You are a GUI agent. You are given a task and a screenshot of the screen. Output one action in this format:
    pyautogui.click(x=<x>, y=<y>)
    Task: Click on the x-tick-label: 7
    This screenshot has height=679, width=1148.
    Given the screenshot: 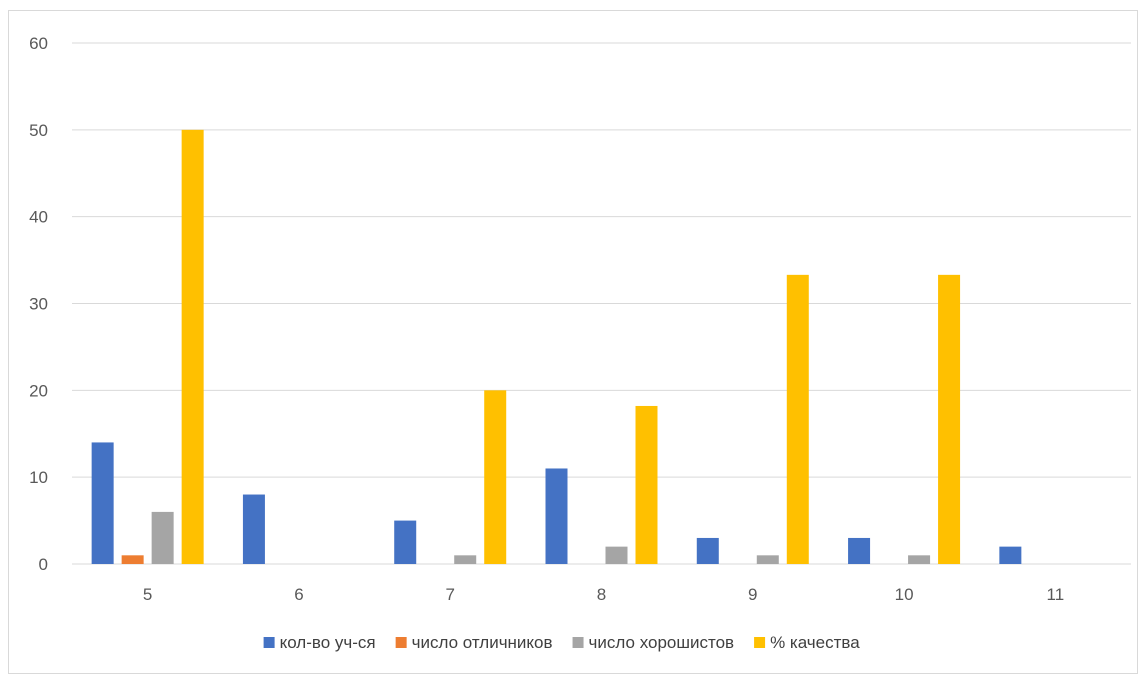 What is the action you would take?
    pyautogui.click(x=449, y=594)
    